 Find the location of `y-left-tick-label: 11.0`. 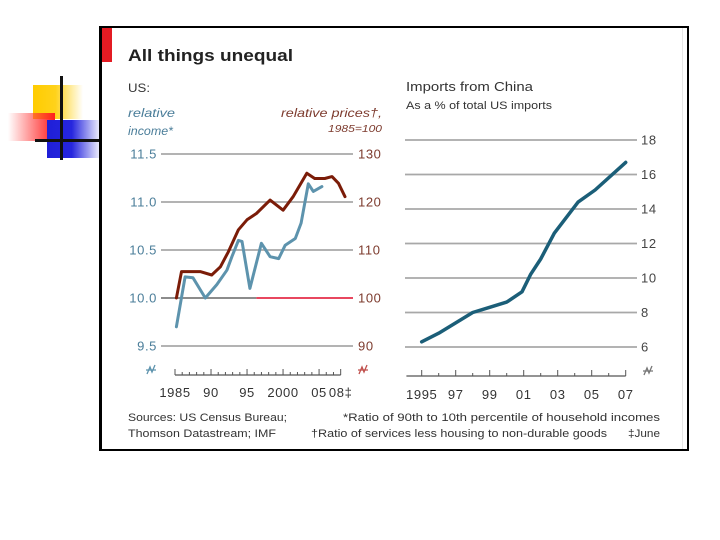

y-left-tick-label: 11.0 is located at coordinates (143, 202).